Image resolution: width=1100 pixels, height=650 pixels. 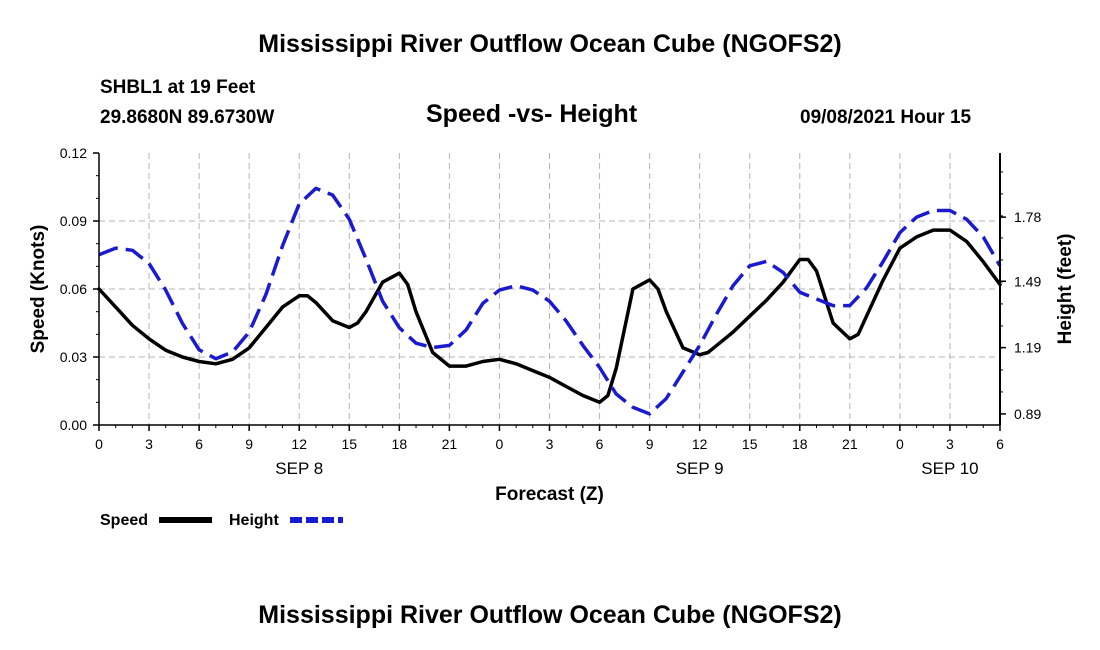 What do you see at coordinates (1027, 217) in the screenshot?
I see `y2-tick-label: 1.78` at bounding box center [1027, 217].